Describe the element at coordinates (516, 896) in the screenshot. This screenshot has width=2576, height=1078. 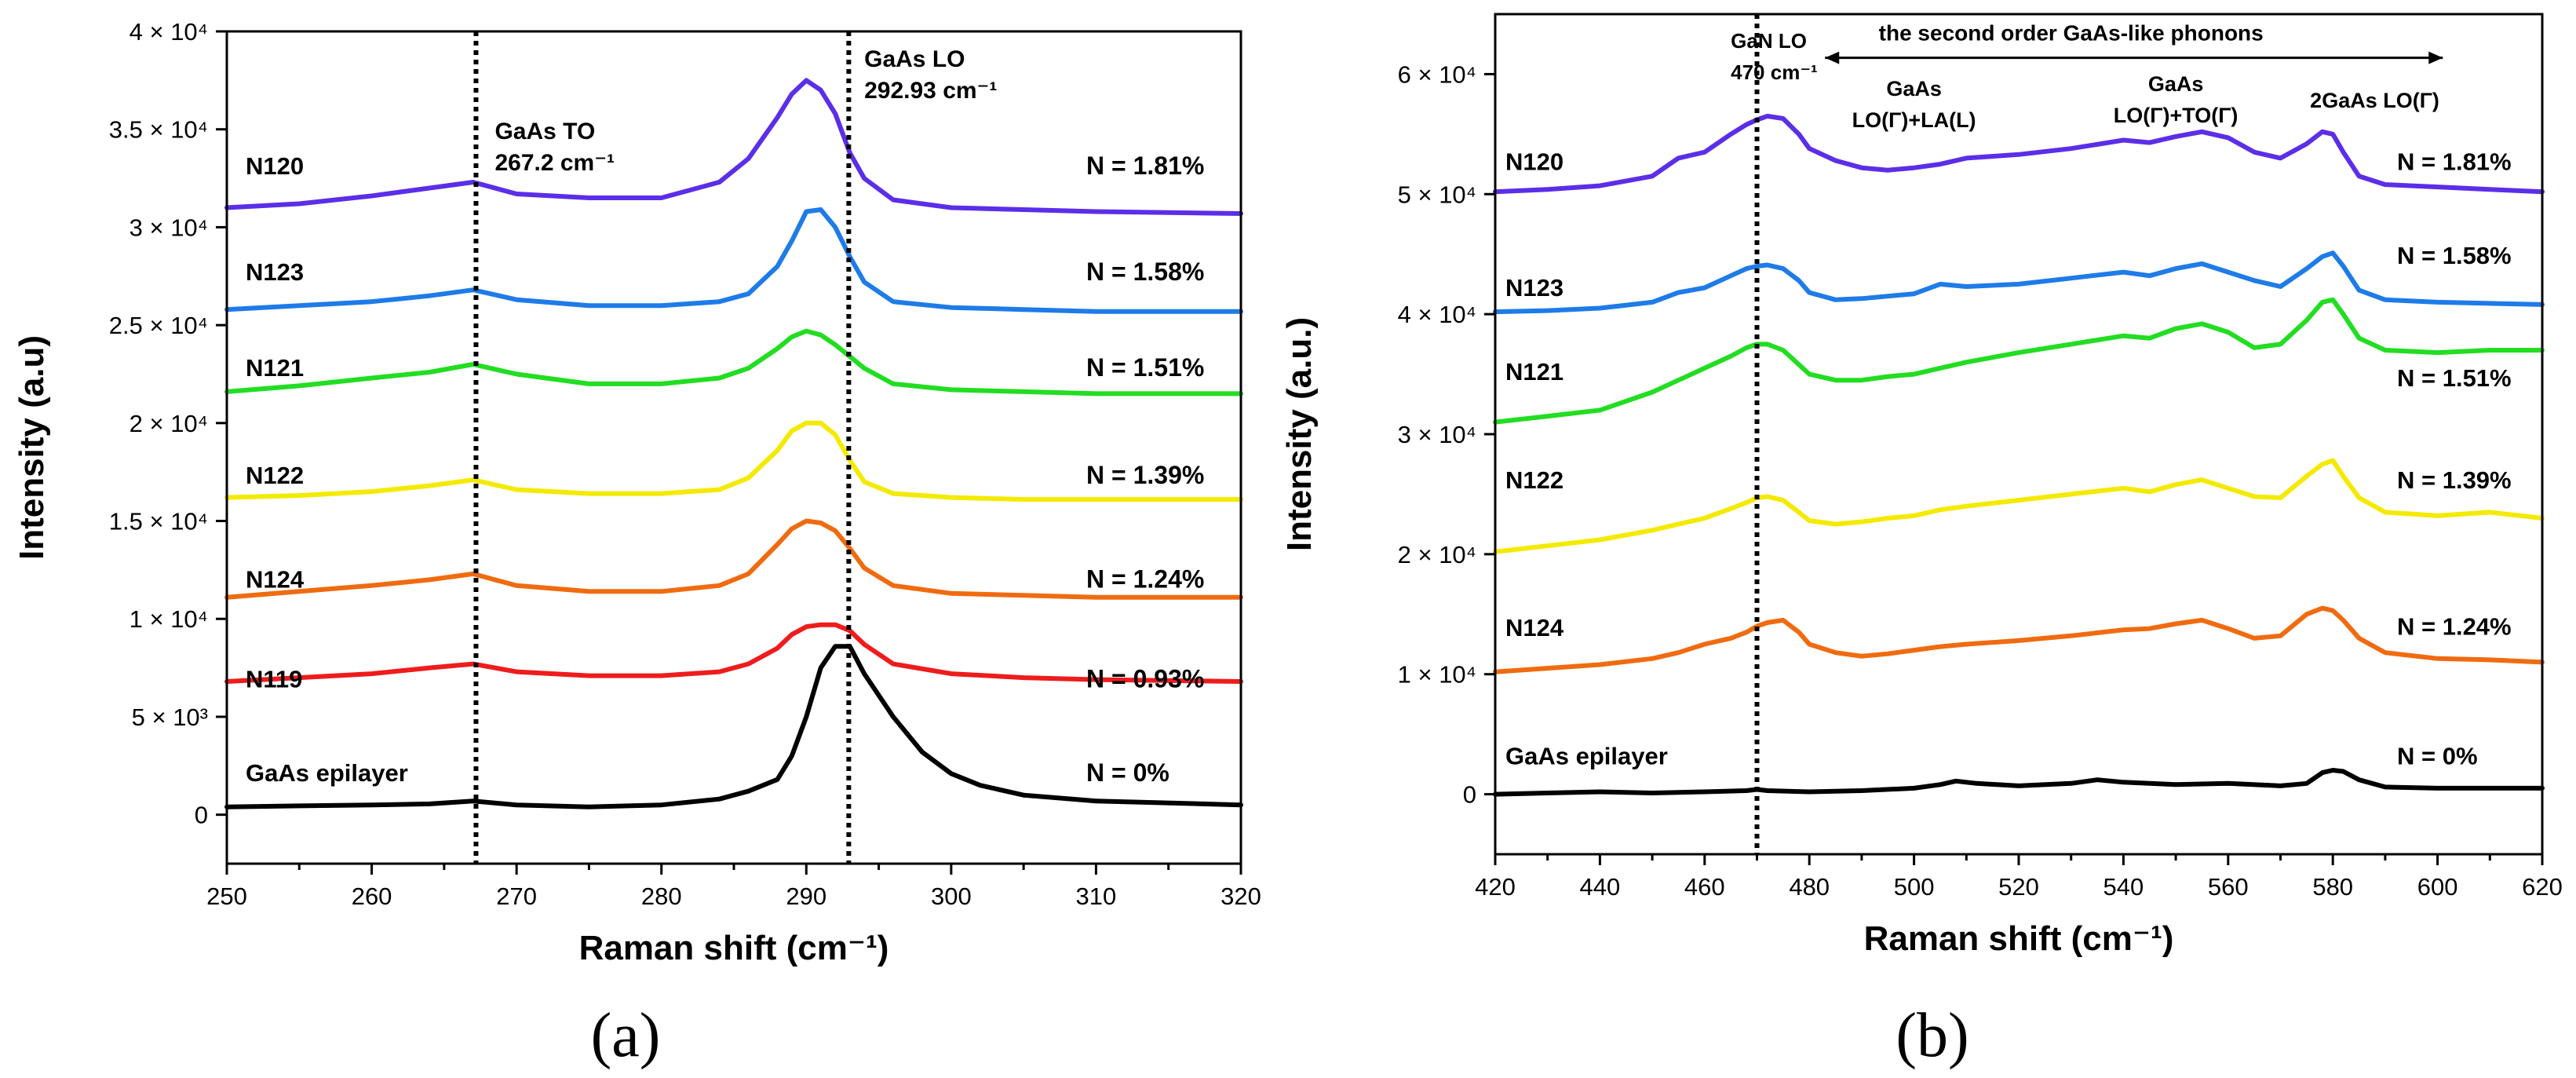
I see `x-tick-label: 270` at that location.